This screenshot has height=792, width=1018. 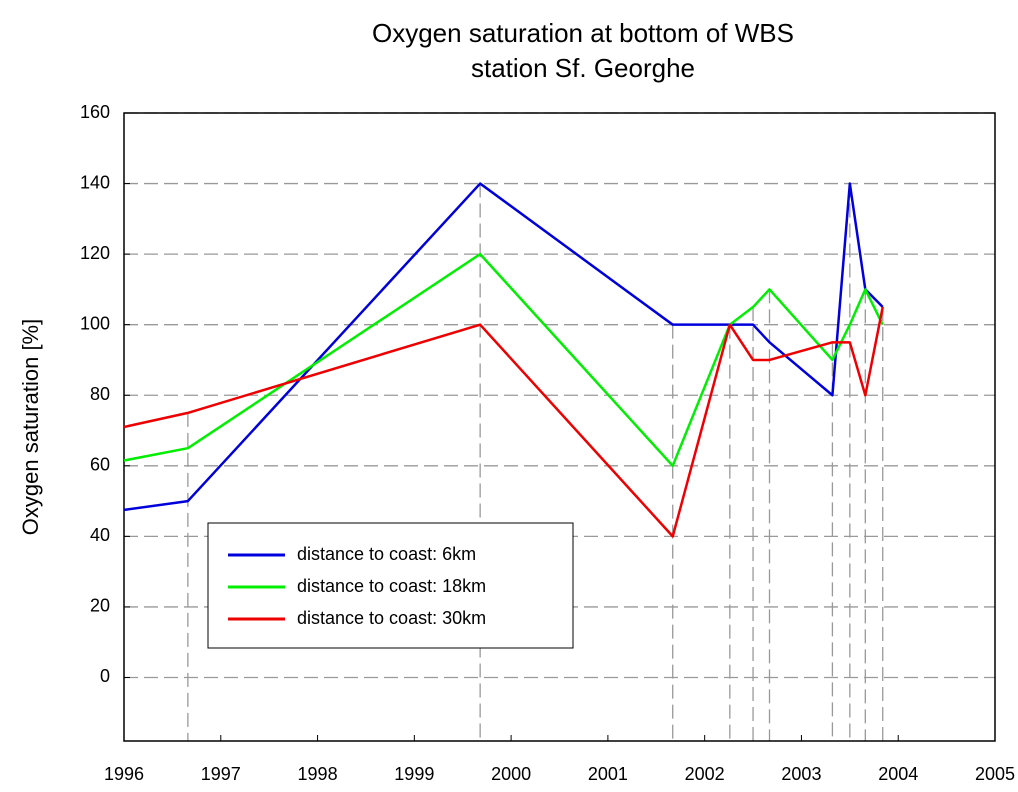 I want to click on x-tick-label: 2005, so click(x=995, y=774).